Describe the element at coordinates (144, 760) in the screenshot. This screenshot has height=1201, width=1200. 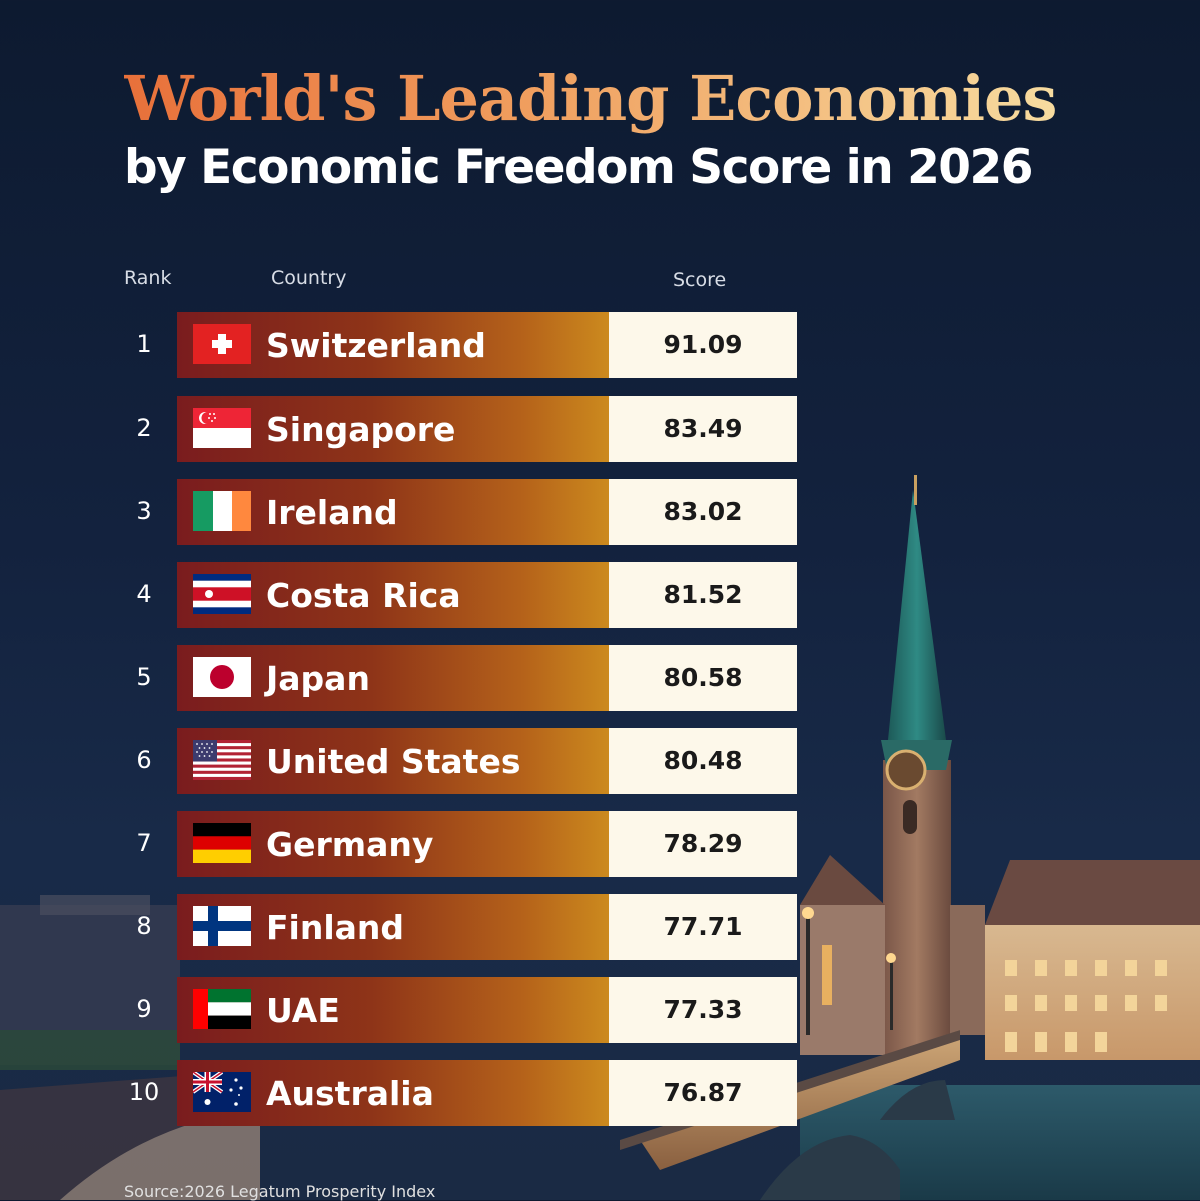
I see `rank-number: 6` at that location.